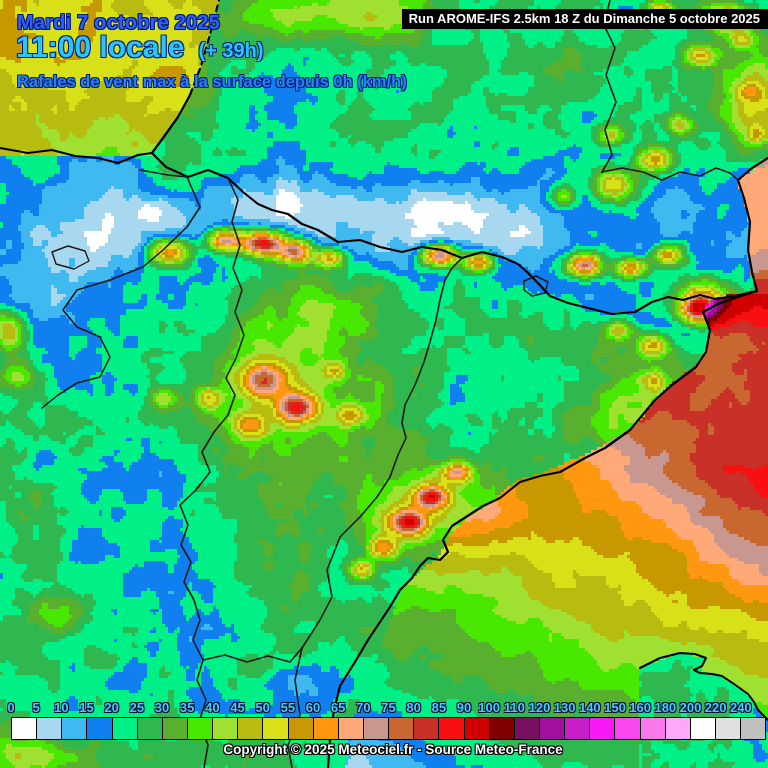  I want to click on legend-tick-label: 220, so click(715, 707).